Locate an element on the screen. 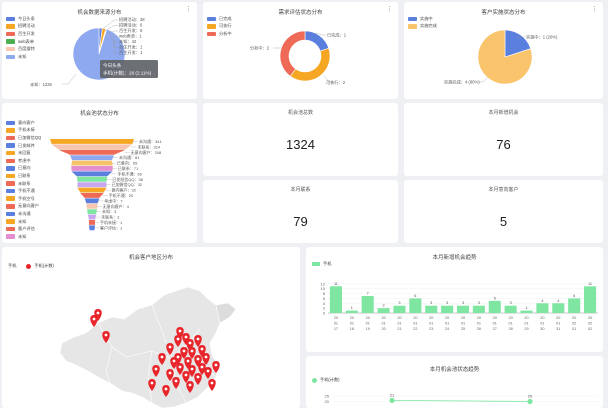 Image resolution: width=608 pixels, height=408 pixels. funnel-legend-item: 手机空号 is located at coordinates (23, 199).